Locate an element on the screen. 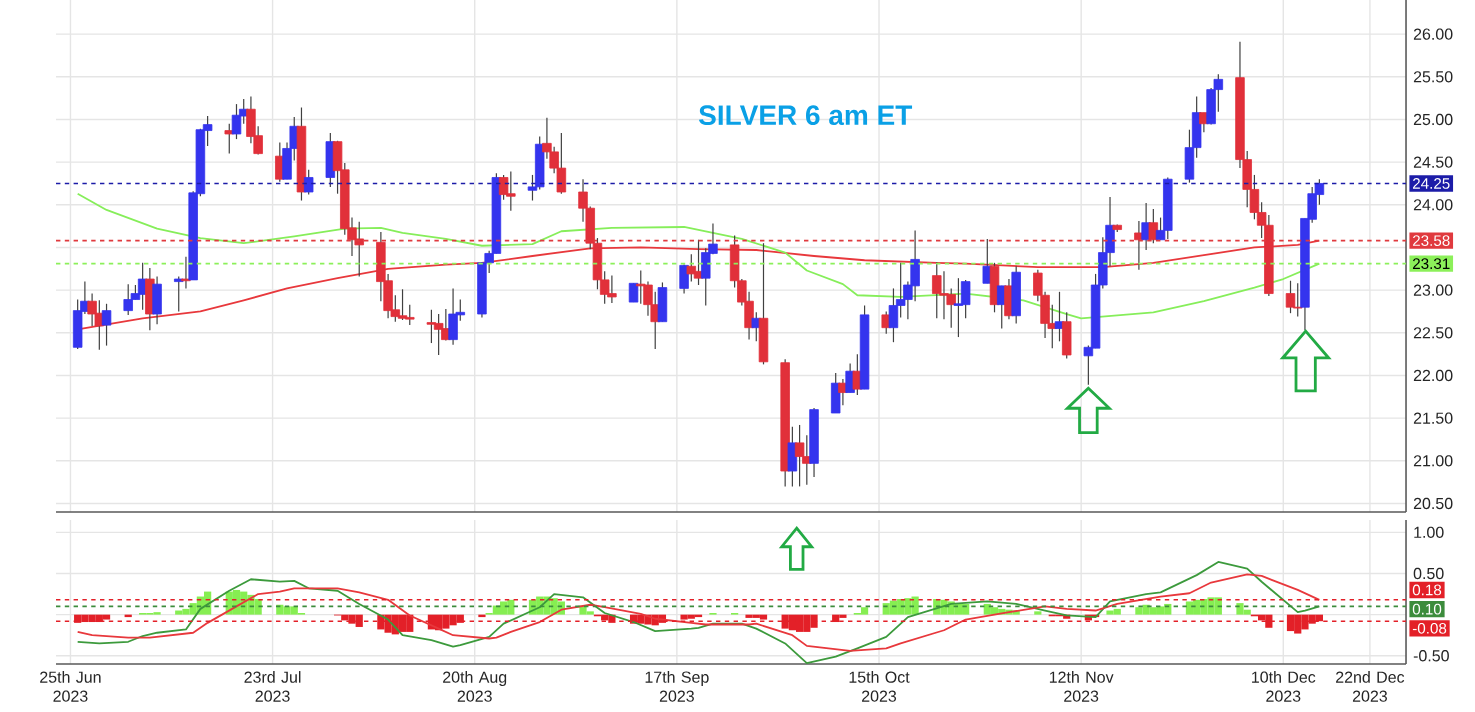 This screenshot has height=712, width=1475. ref-line-label: -0.08 is located at coordinates (1429, 628).